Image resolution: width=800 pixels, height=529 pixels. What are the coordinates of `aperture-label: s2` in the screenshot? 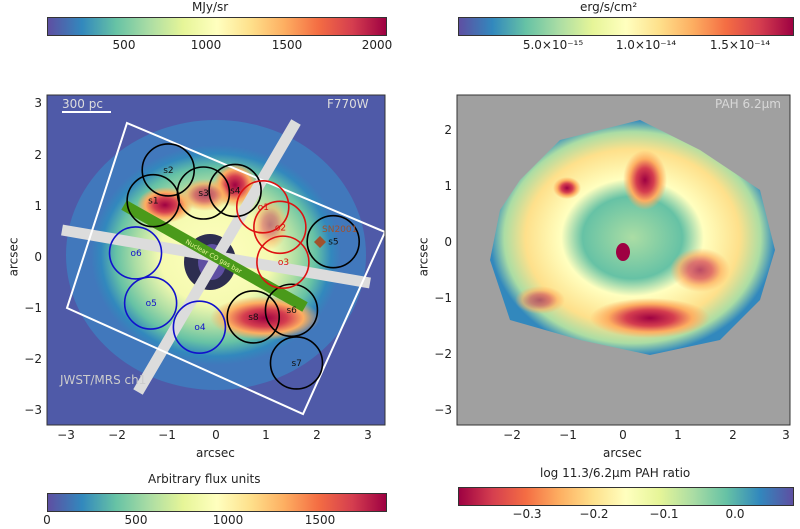 It's located at (168, 171).